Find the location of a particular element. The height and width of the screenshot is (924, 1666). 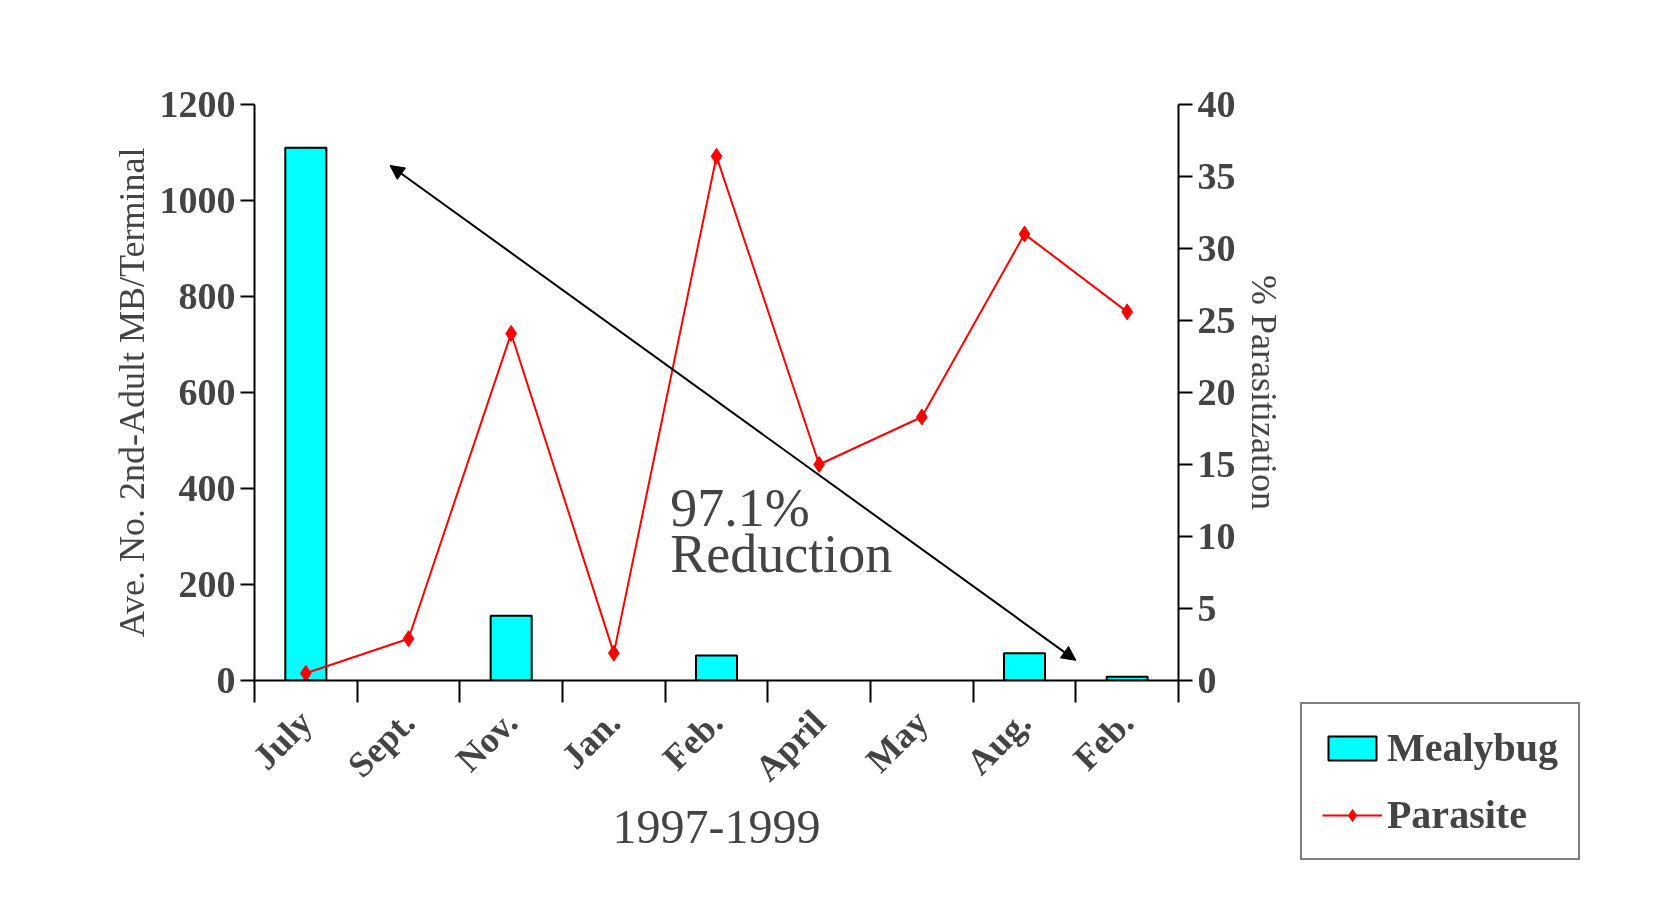

y2-tick-label: 25 is located at coordinates (1216, 320).